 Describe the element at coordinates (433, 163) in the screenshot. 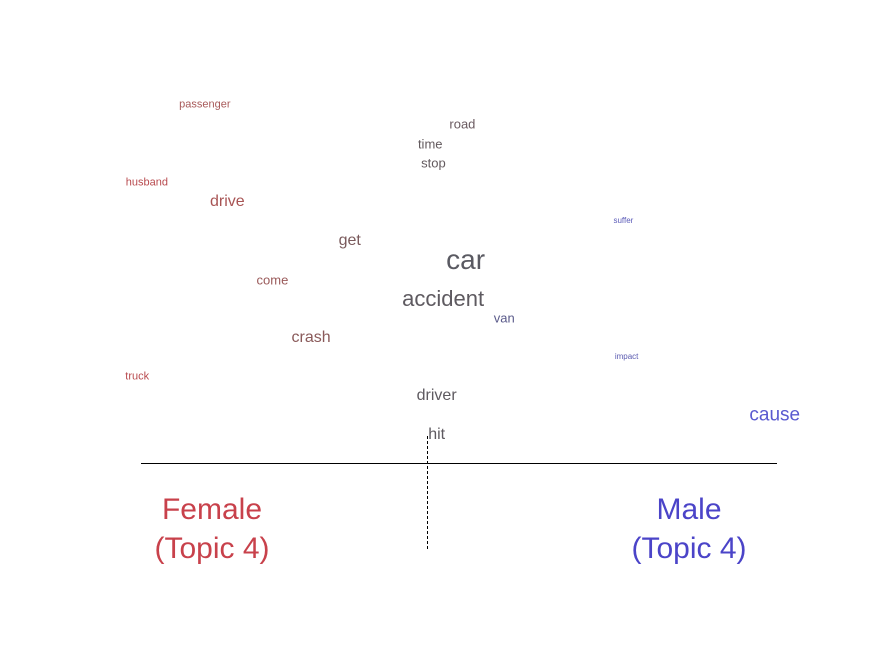

I see `word-stop: stop` at that location.